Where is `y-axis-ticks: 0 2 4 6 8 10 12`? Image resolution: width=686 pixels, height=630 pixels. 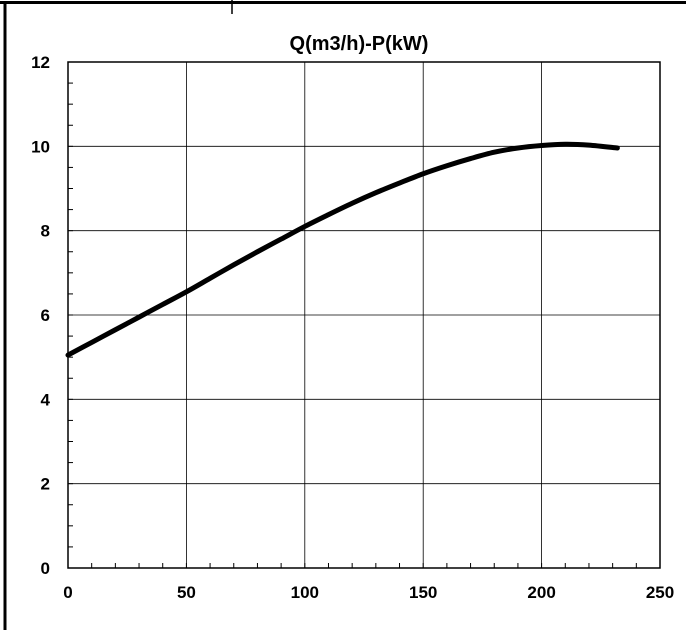
y-axis-ticks: 0 2 4 6 8 10 12 is located at coordinates (40, 315).